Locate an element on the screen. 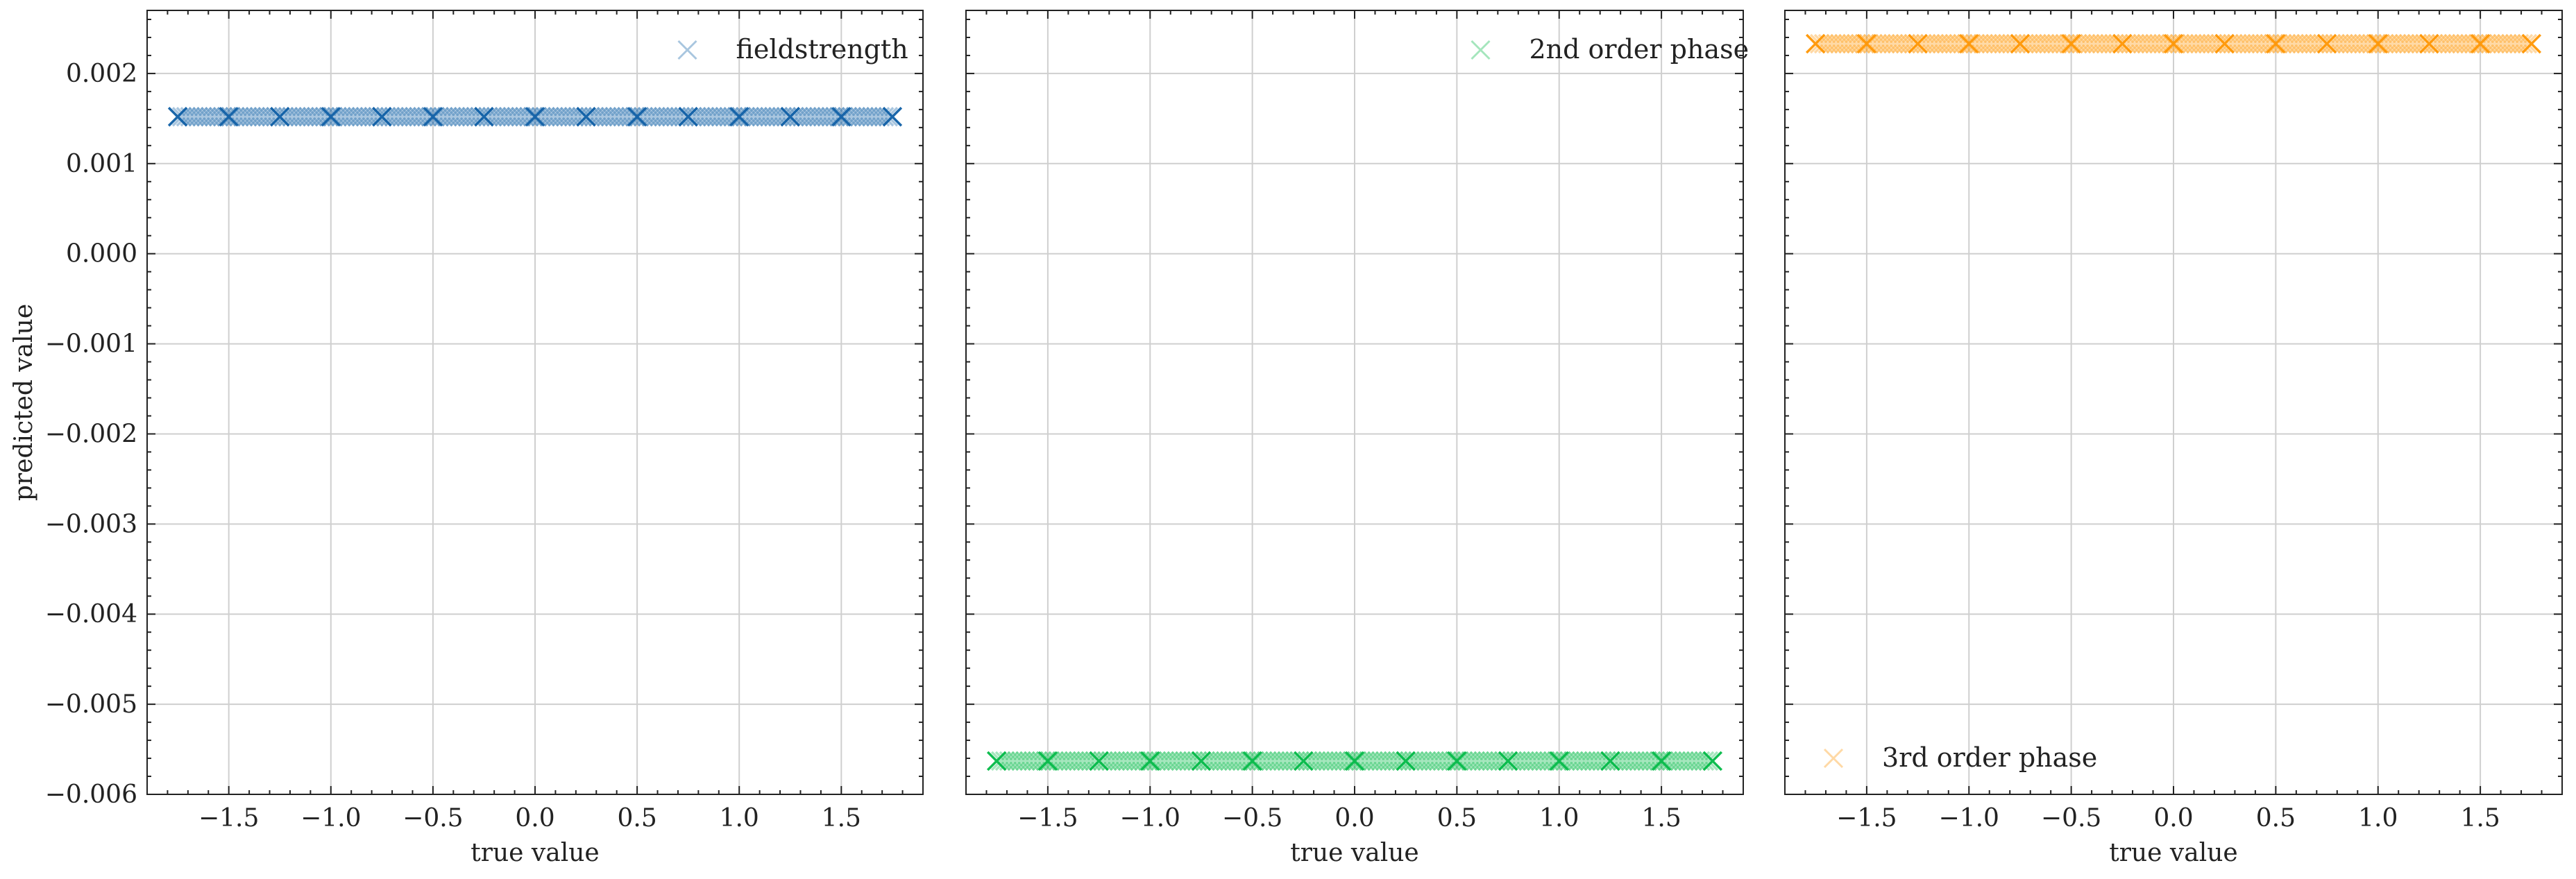 Image resolution: width=2576 pixels, height=879 pixels. series-2nd-order-phase is located at coordinates (1354, 761).